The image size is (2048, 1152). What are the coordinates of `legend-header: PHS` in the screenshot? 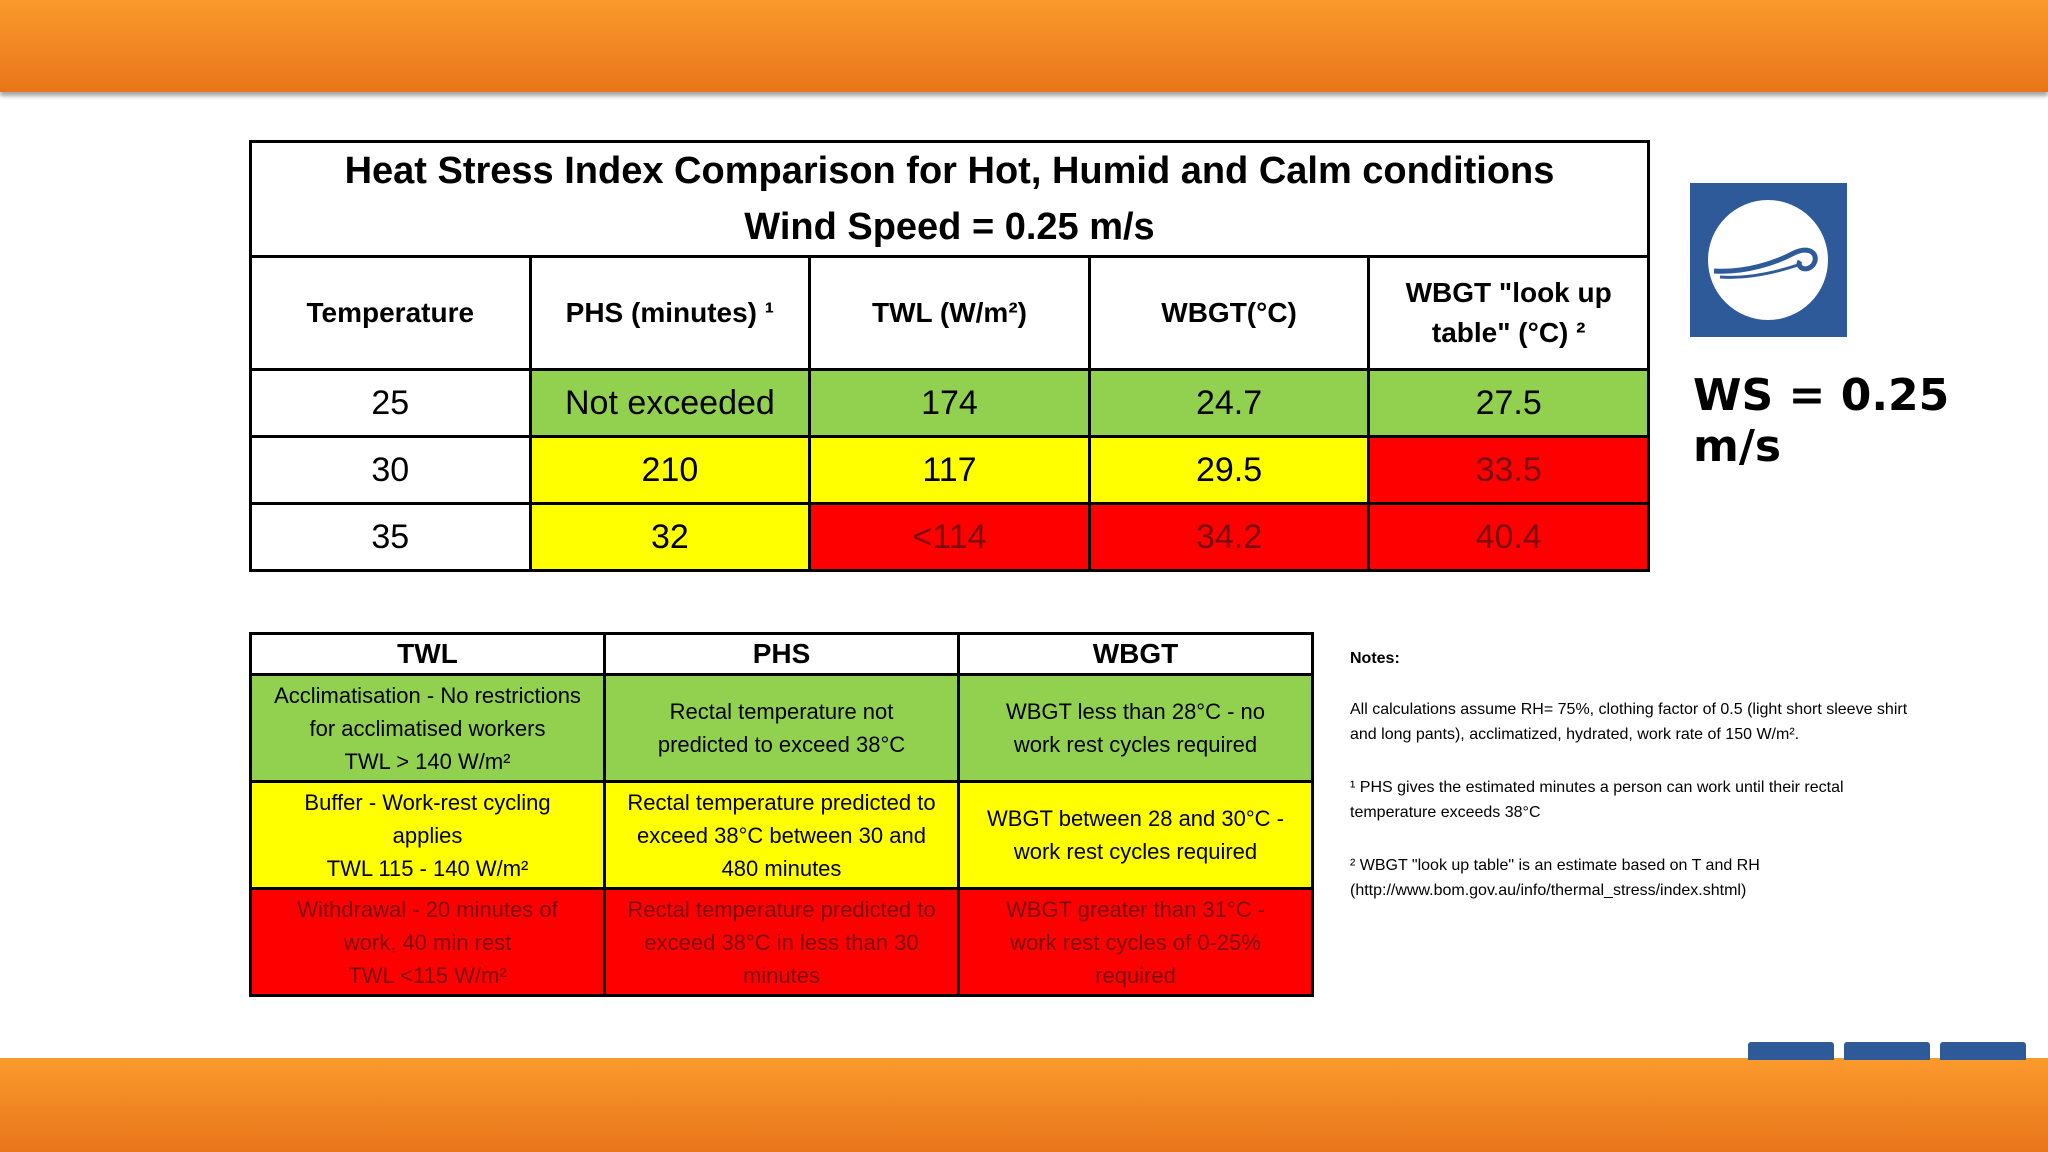 It's located at (781, 654).